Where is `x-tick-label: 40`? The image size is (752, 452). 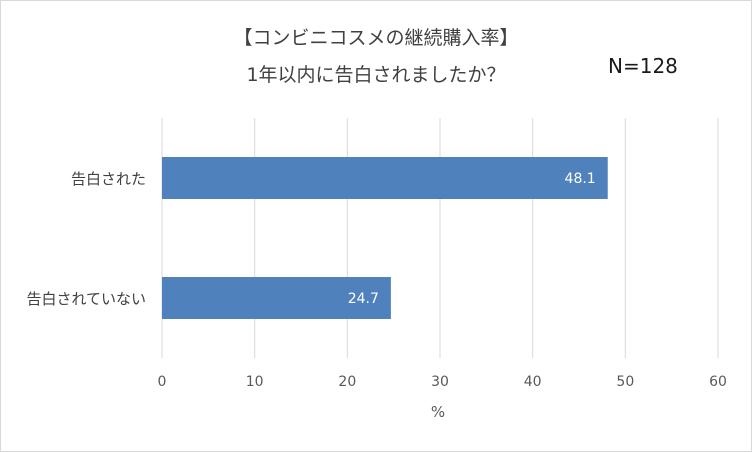
x-tick-label: 40 is located at coordinates (533, 382).